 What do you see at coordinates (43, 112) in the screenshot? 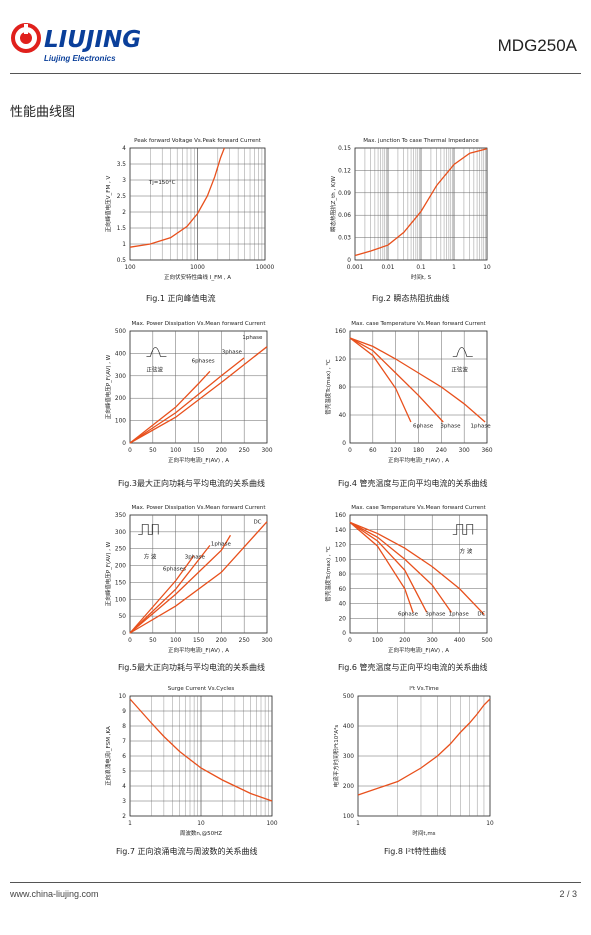
I see `section-title: 性能曲线图` at bounding box center [43, 112].